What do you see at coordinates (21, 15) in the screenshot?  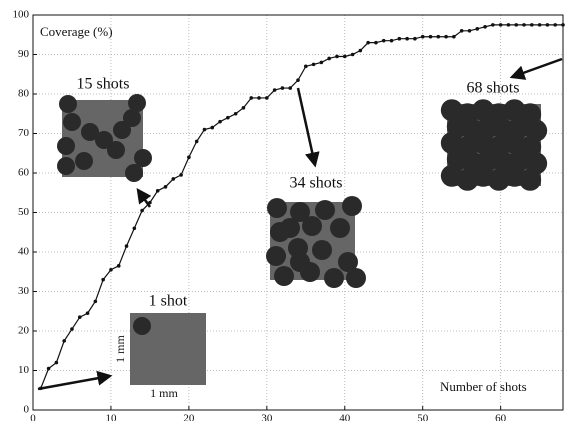 I see `y-tick-label: 100` at bounding box center [21, 15].